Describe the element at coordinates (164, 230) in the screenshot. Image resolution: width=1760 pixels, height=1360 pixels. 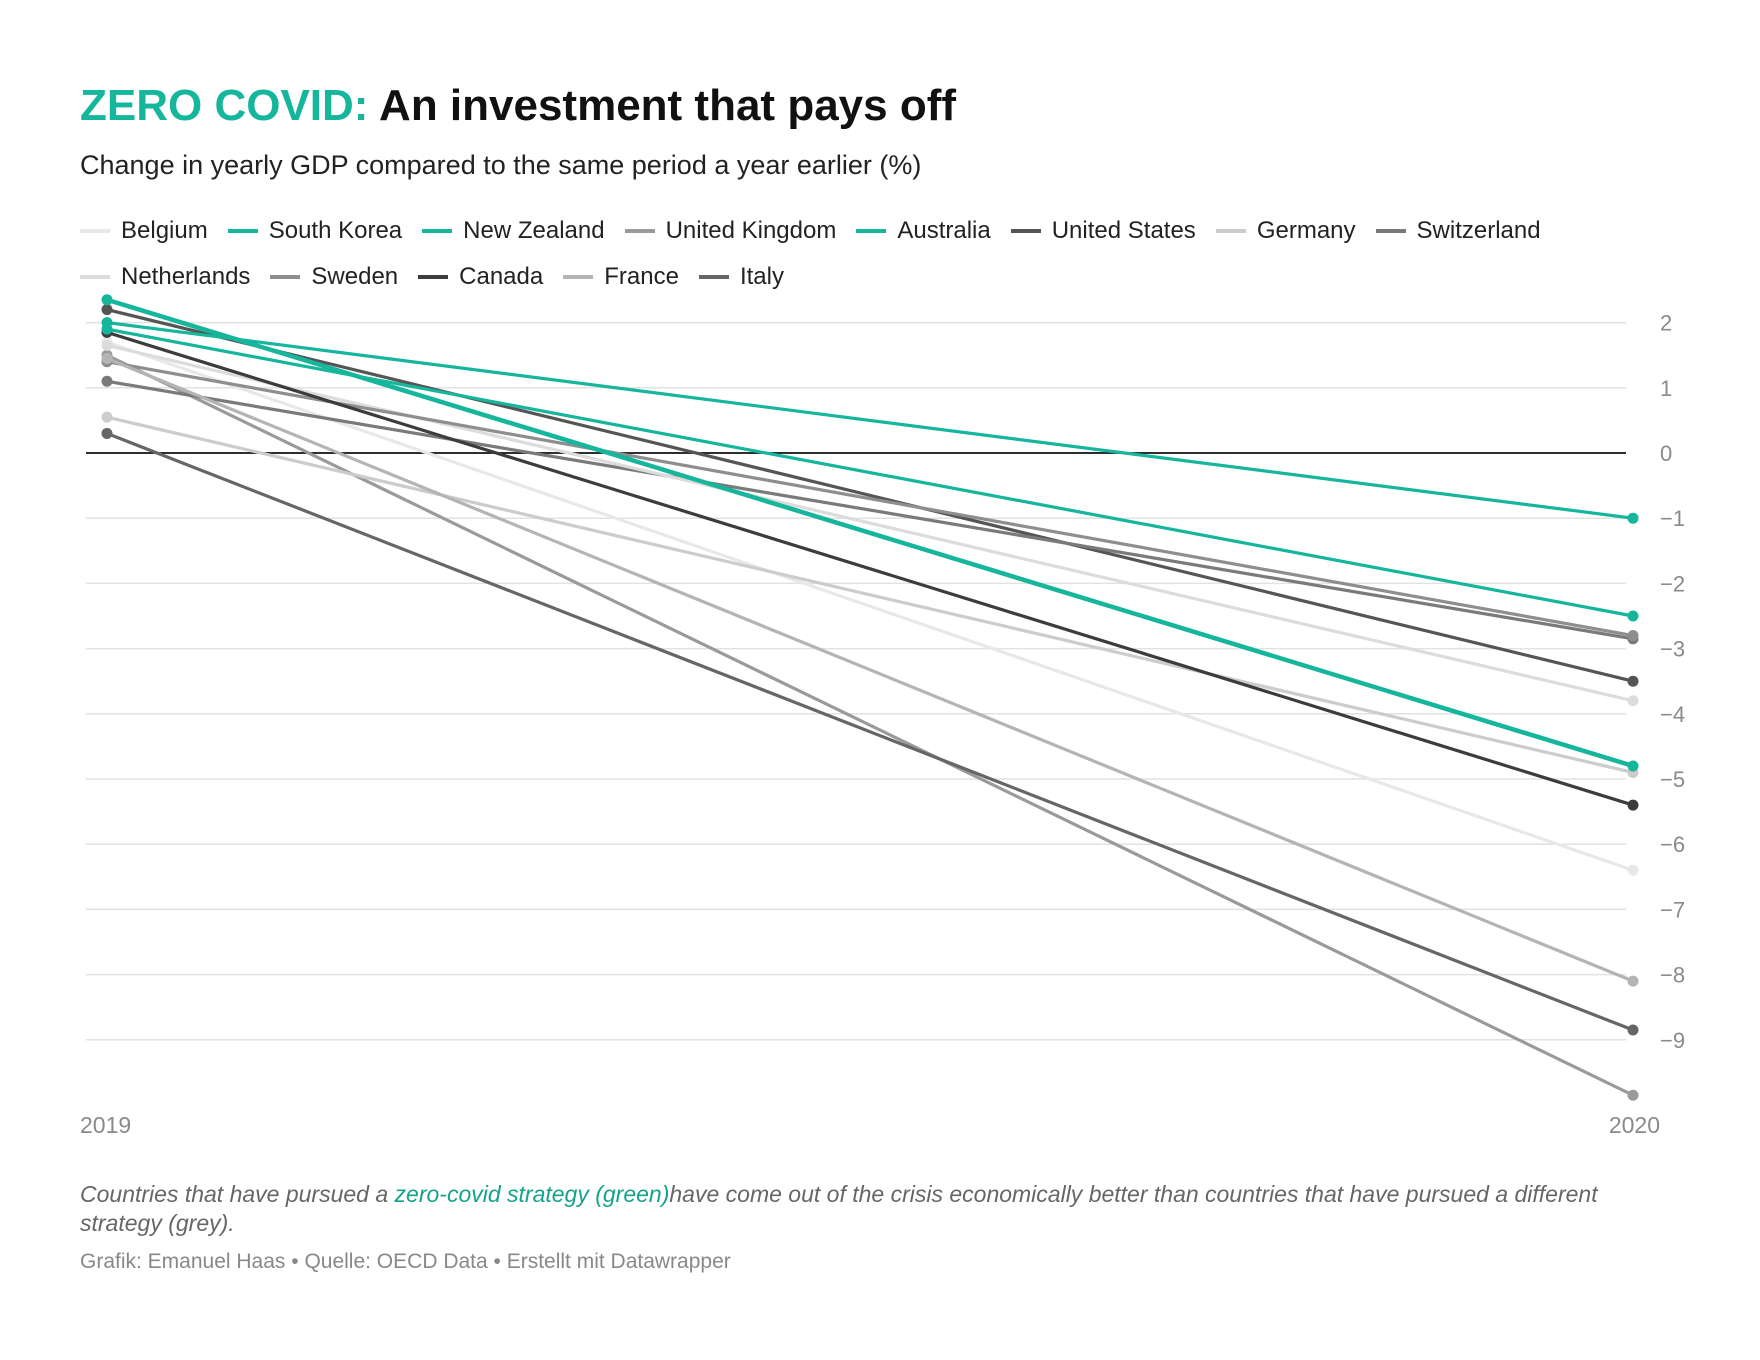
I see `legend-label: Belgium` at that location.